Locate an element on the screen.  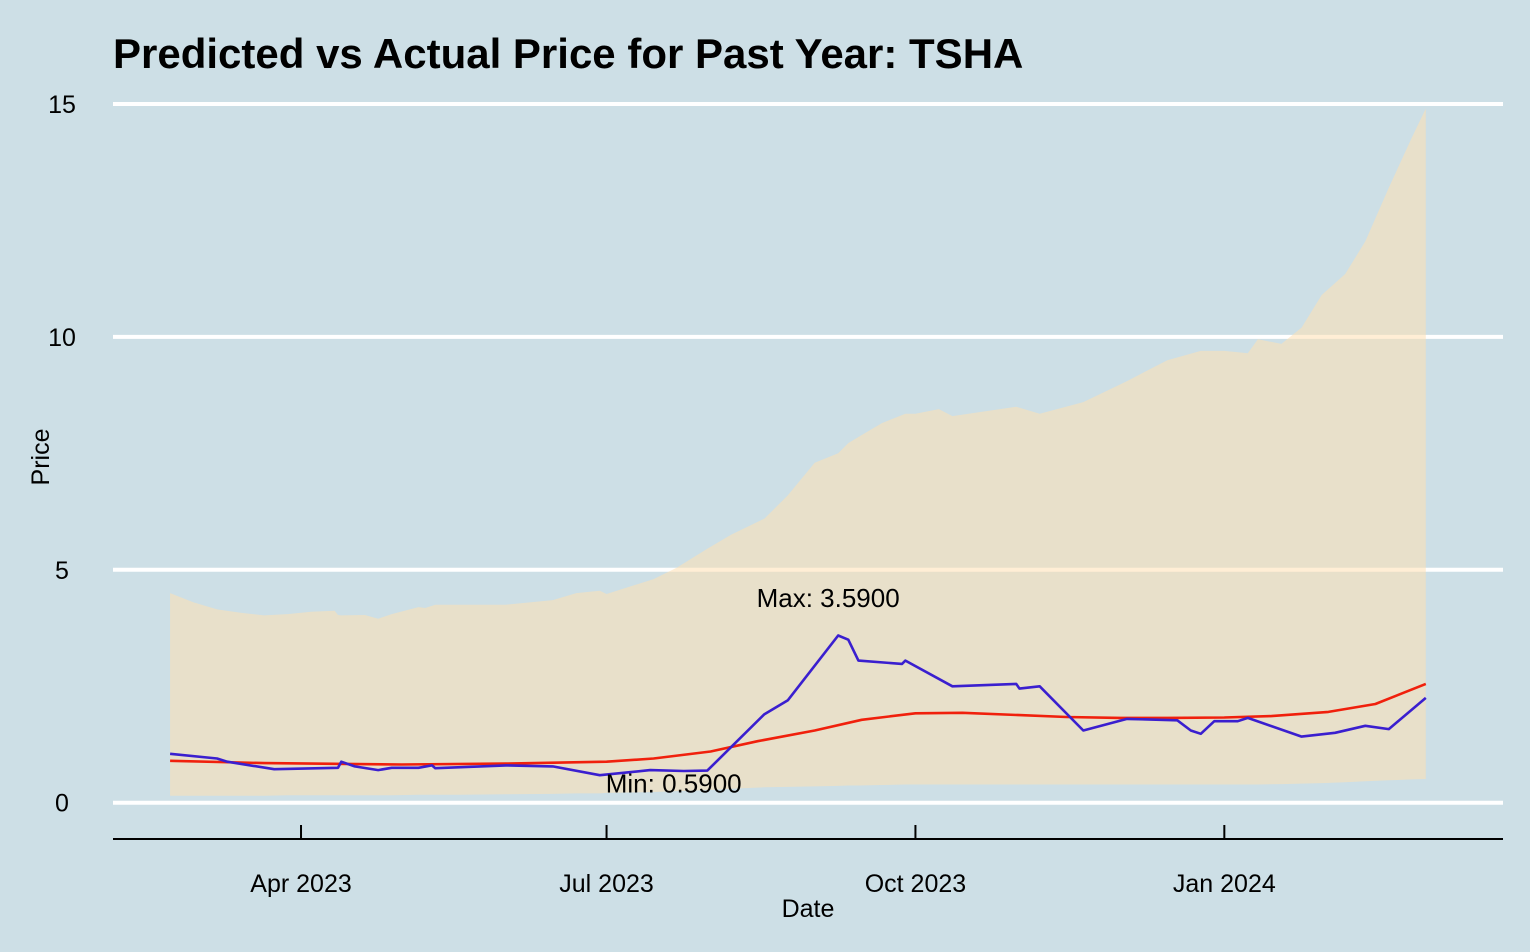
y-tick-label: 15 is located at coordinates (62, 105).